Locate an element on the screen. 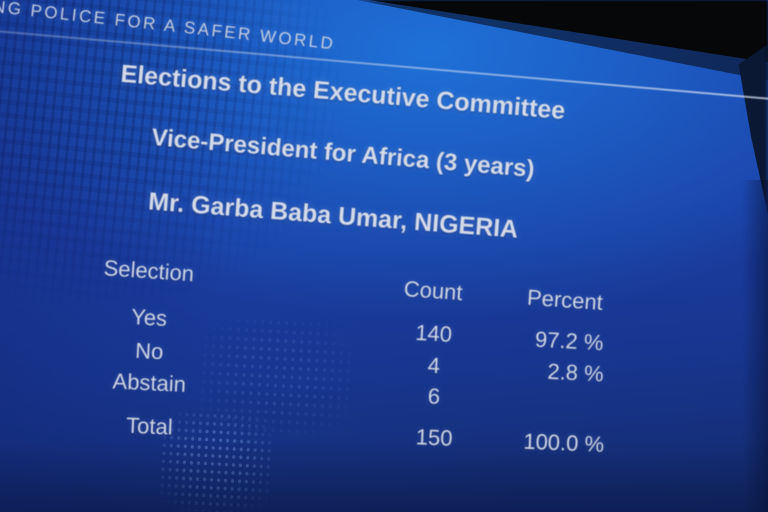 The image size is (768, 512). slide-title: Elections to the Executive Committee is located at coordinates (343, 92).